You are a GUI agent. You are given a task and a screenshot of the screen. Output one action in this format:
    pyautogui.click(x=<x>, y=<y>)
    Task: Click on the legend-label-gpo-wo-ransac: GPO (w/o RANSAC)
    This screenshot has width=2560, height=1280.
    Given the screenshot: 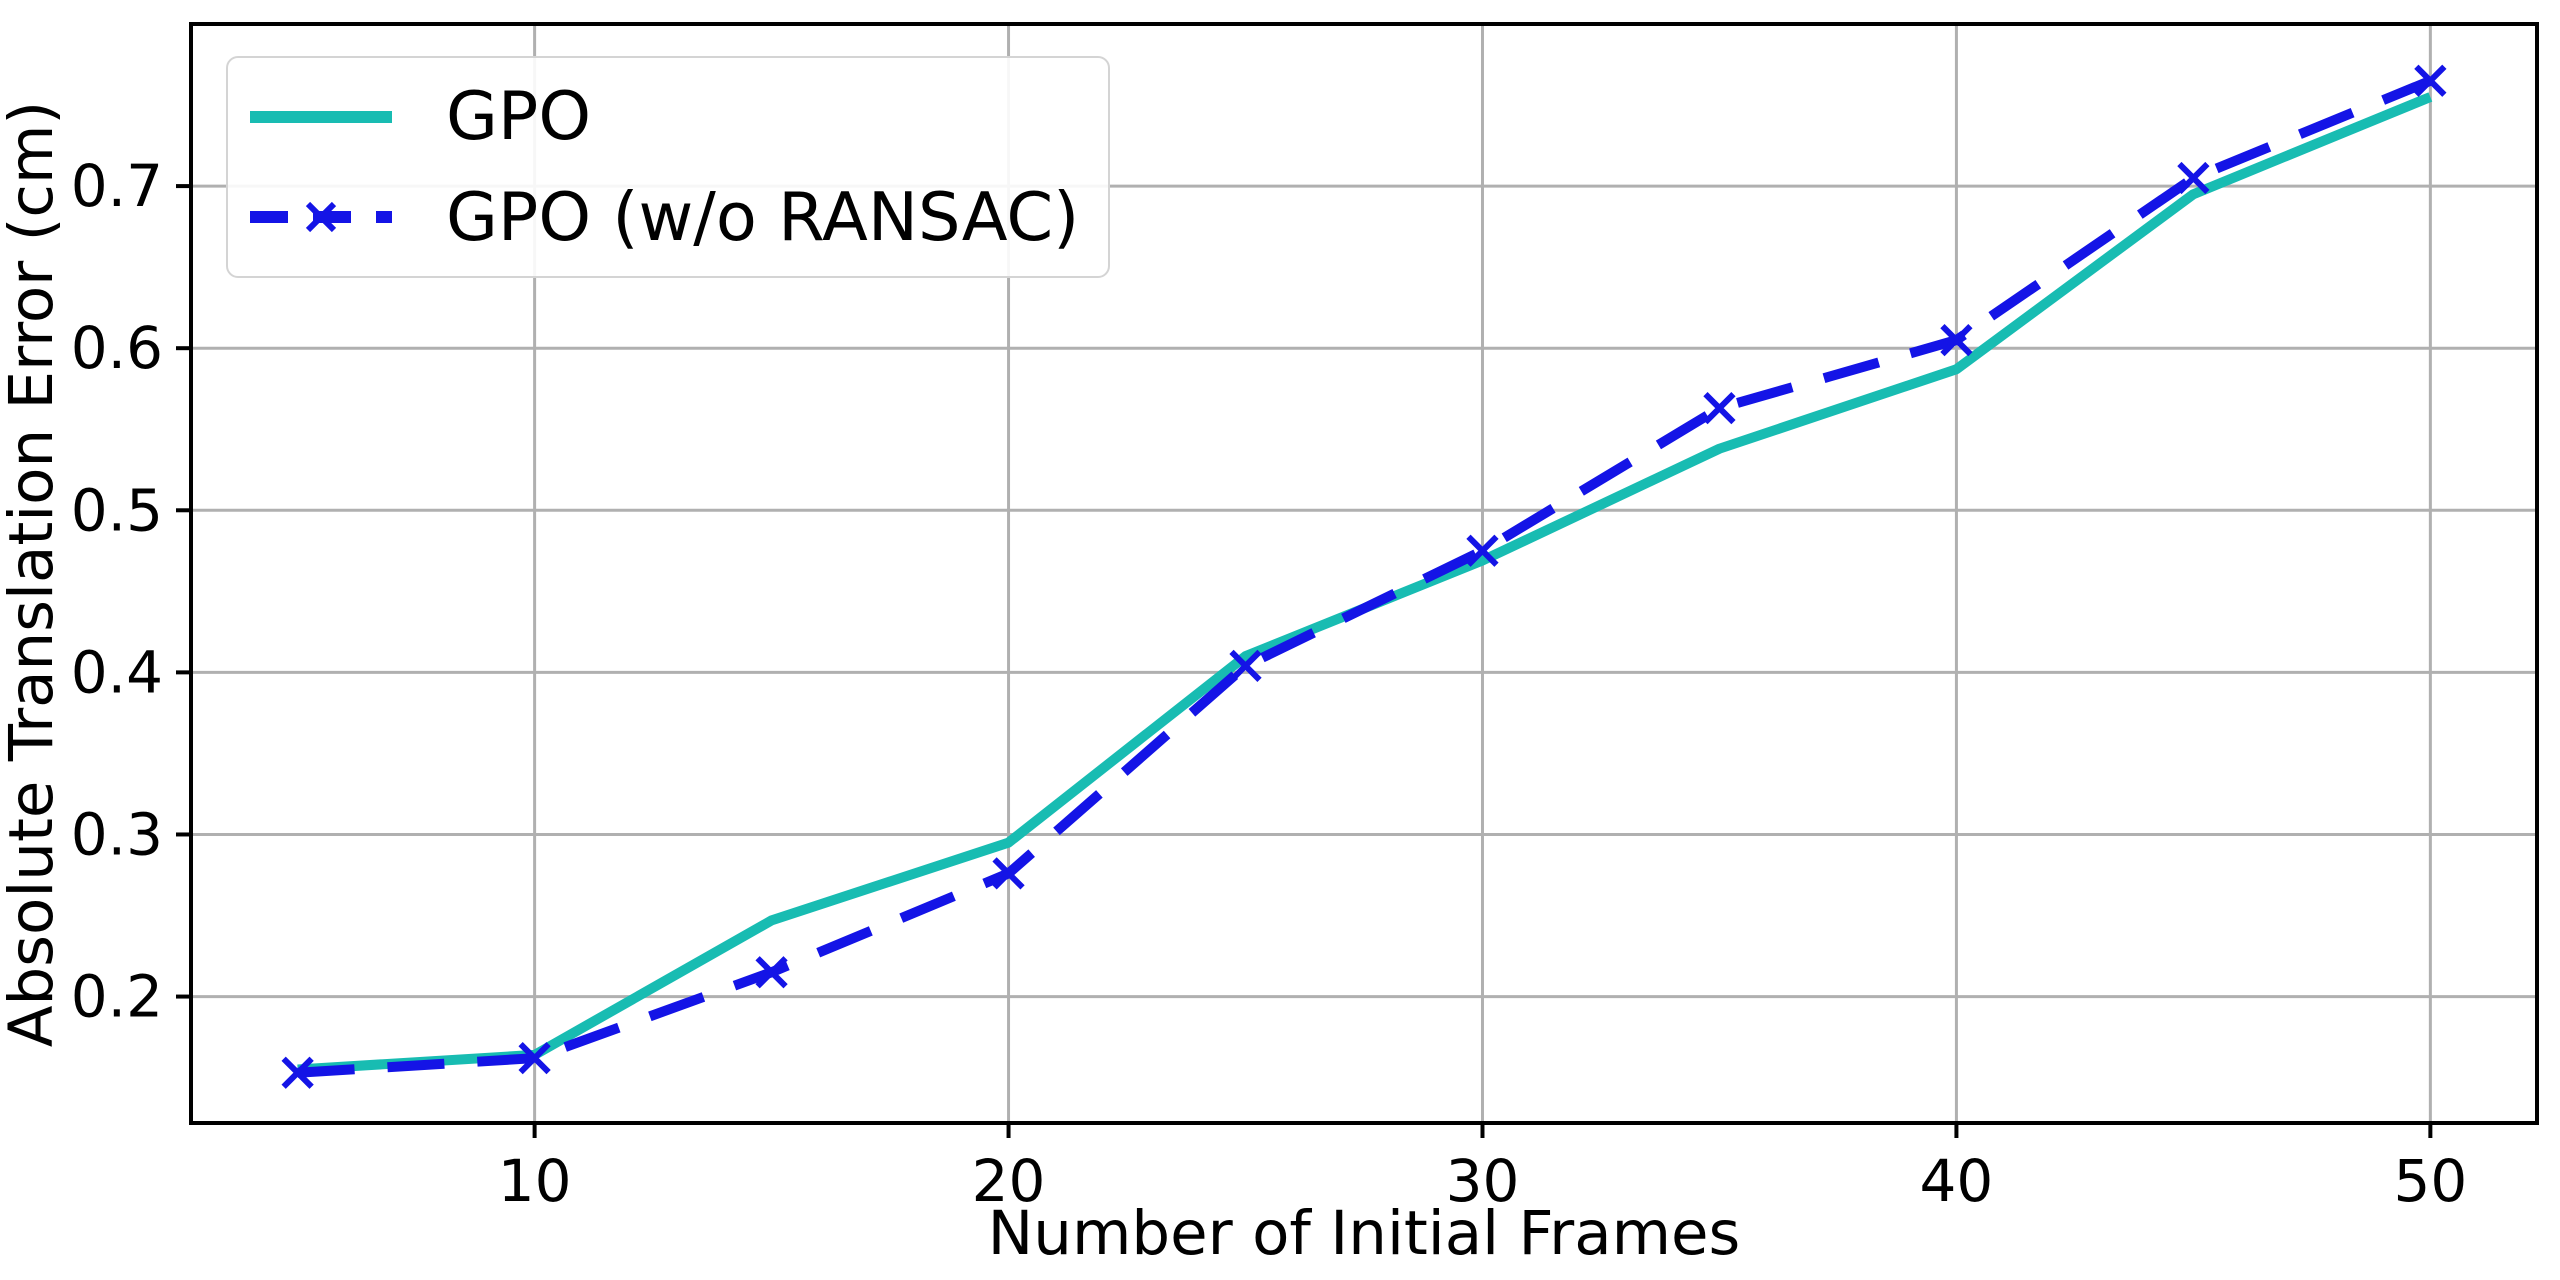 What is the action you would take?
    pyautogui.click(x=763, y=216)
    